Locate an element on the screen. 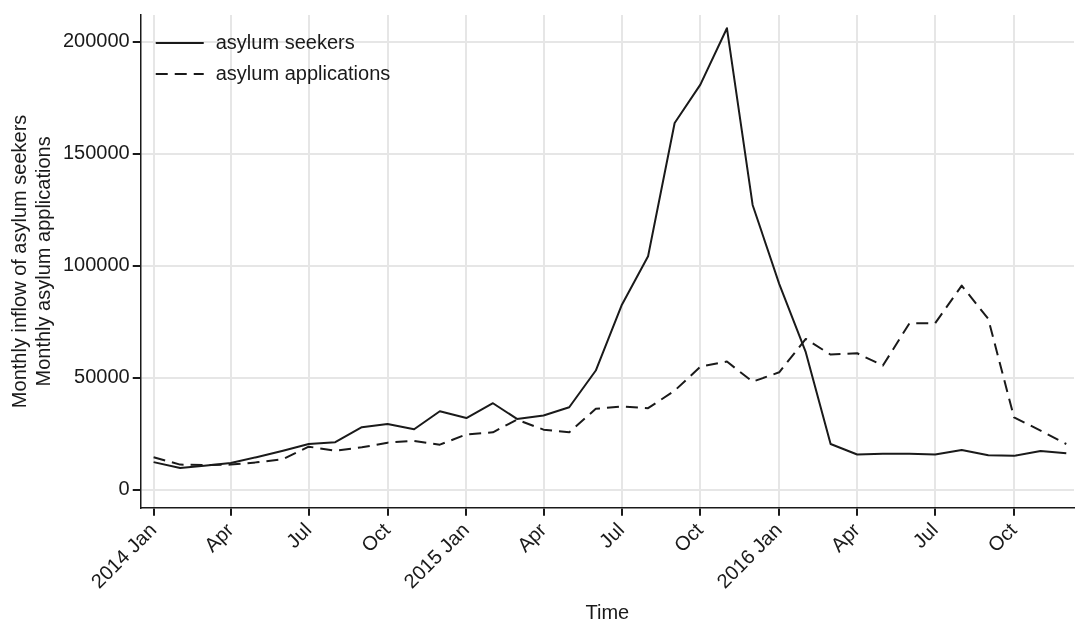 This screenshot has width=1078, height=633. y-tick-label: 50000 is located at coordinates (102, 376).